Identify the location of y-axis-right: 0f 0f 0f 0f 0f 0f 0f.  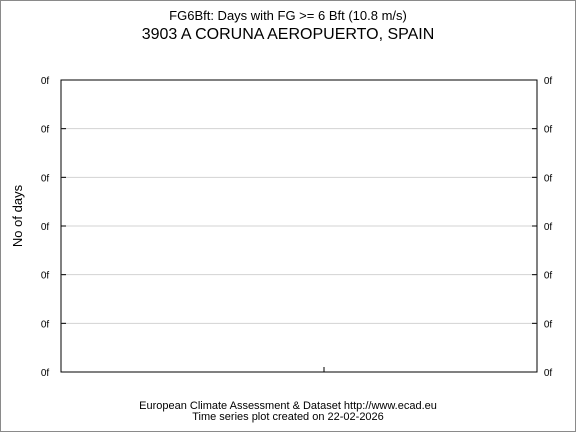
(542, 227).